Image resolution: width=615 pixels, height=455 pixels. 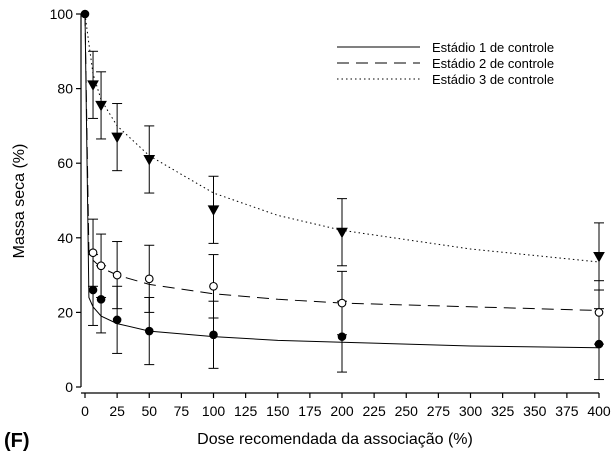 I want to click on x-tick-label: 350, so click(x=535, y=411).